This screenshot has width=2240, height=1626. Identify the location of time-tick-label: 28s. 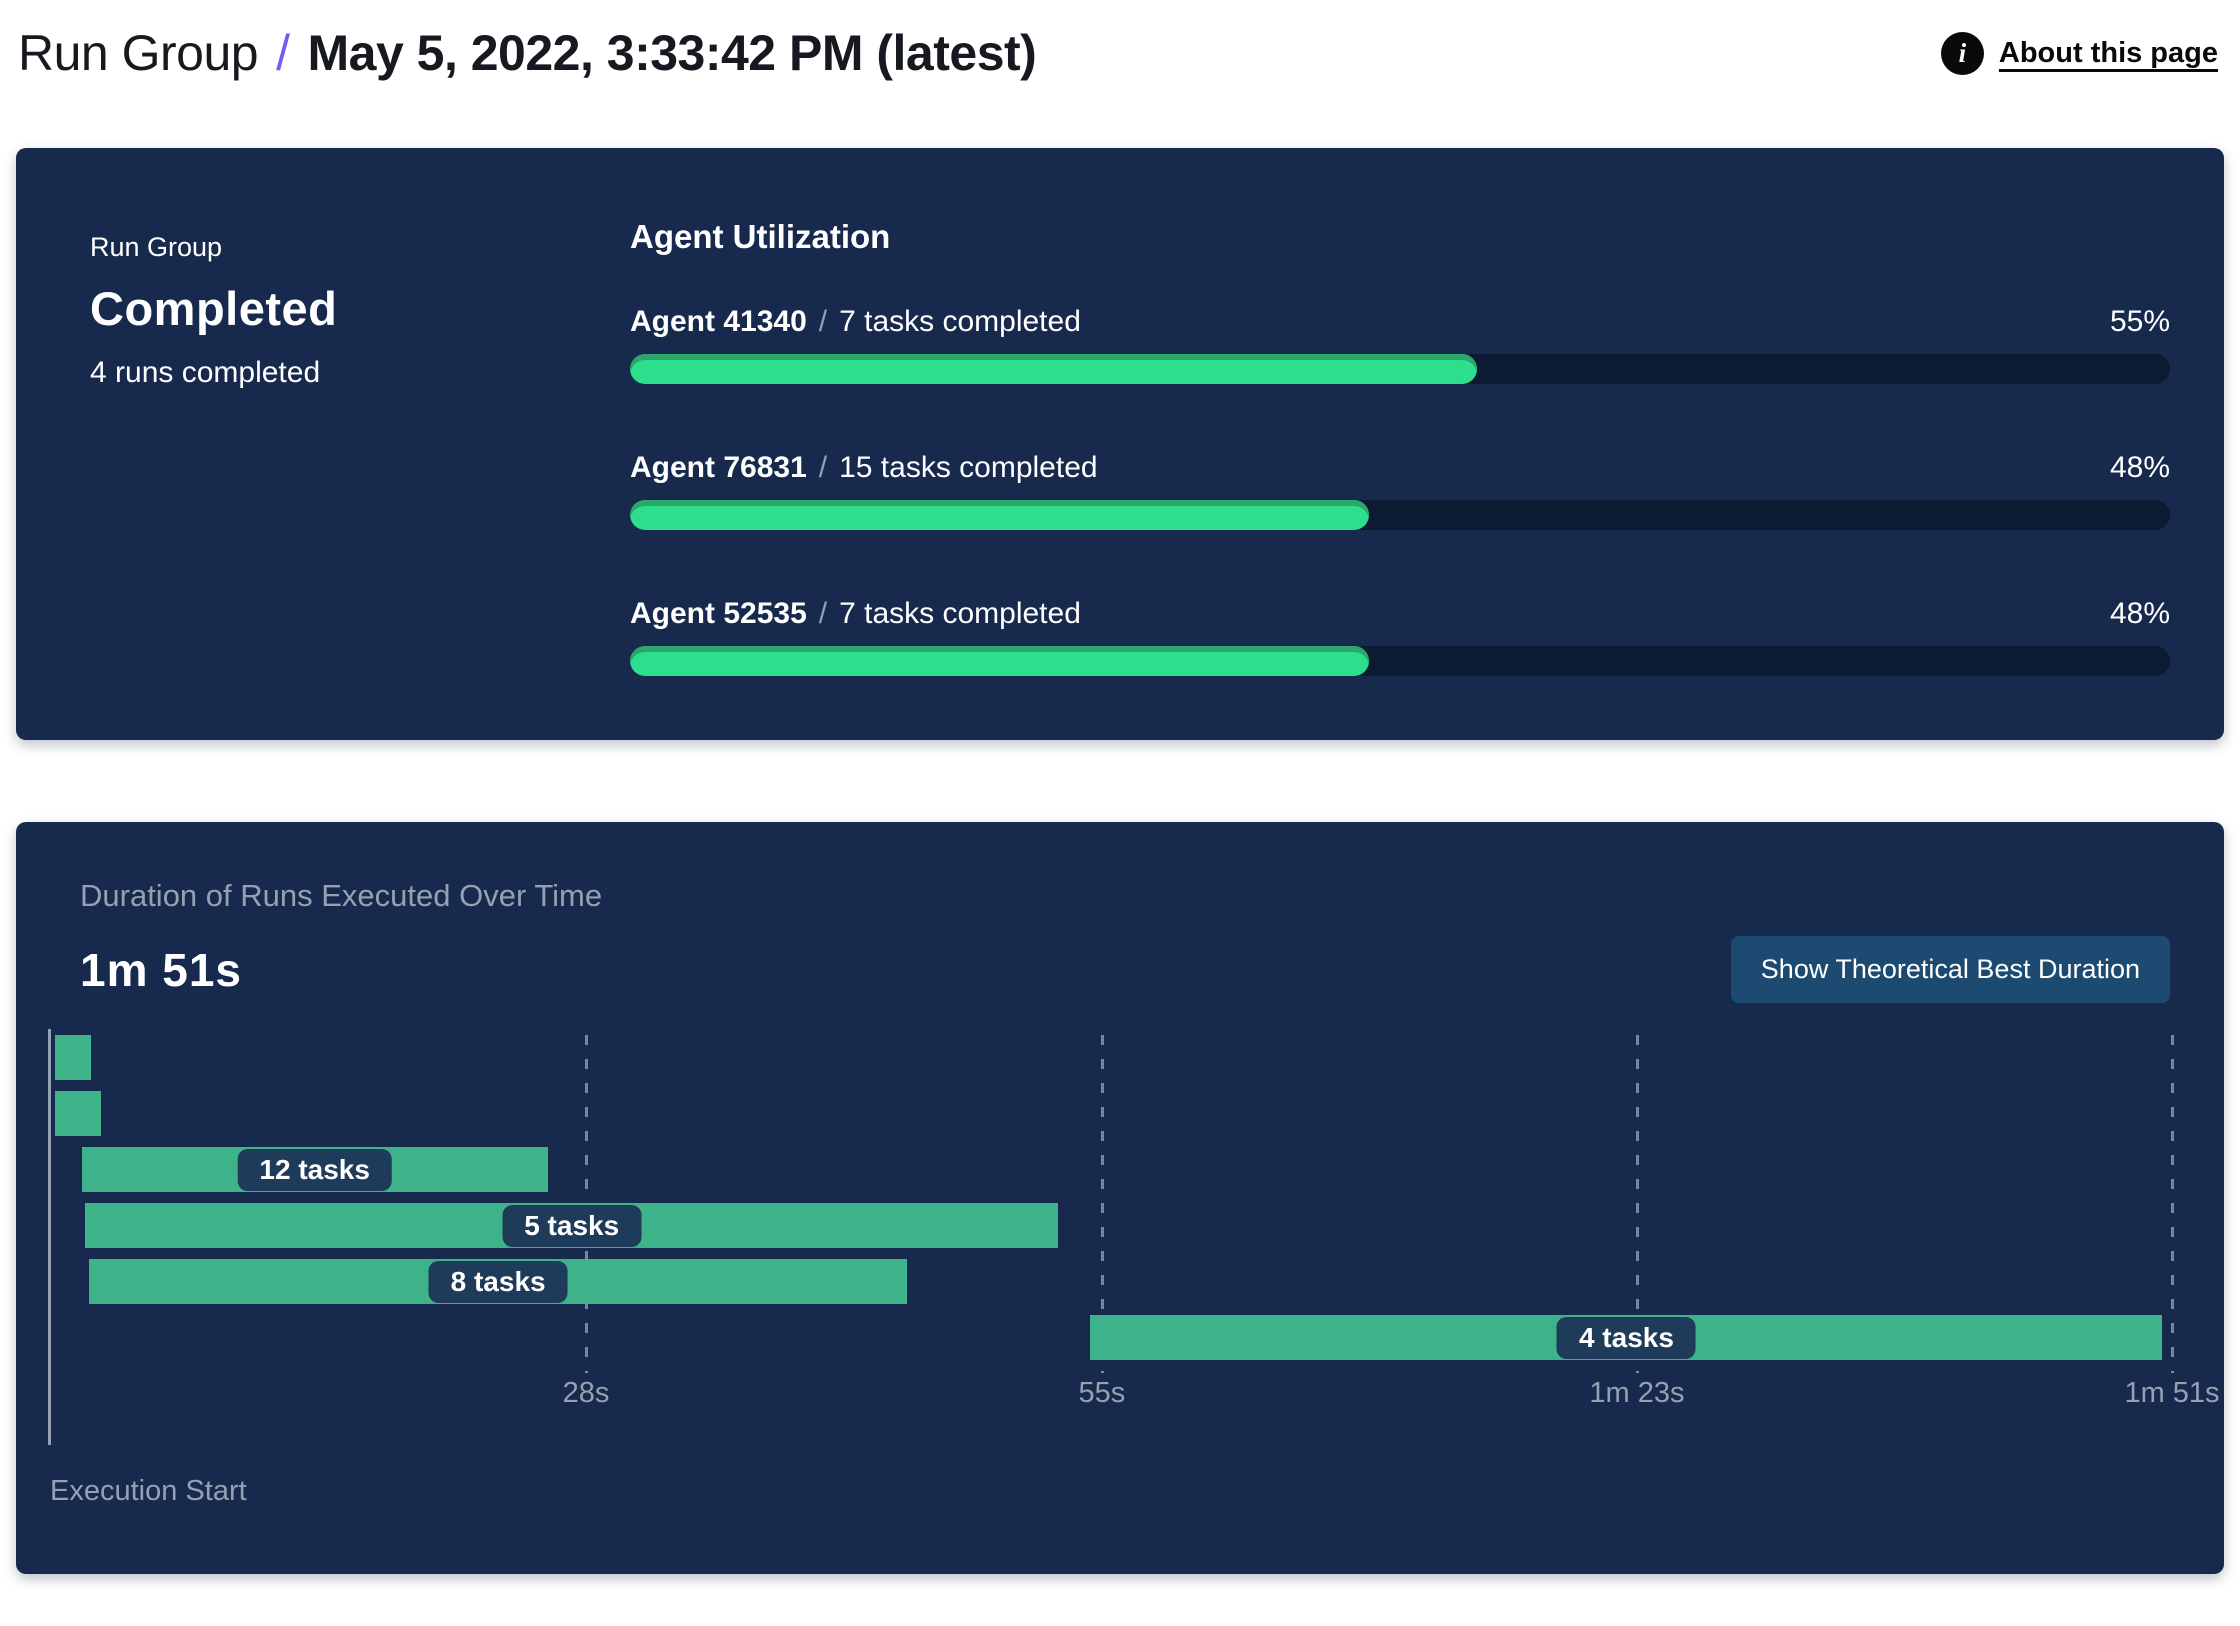
(586, 1393).